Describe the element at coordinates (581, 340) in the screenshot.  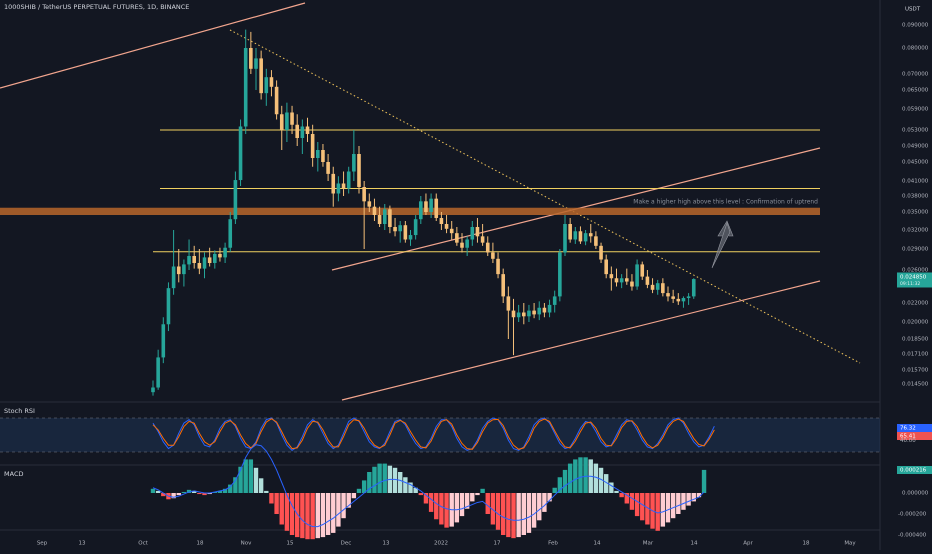
I see `lower-channel-line` at that location.